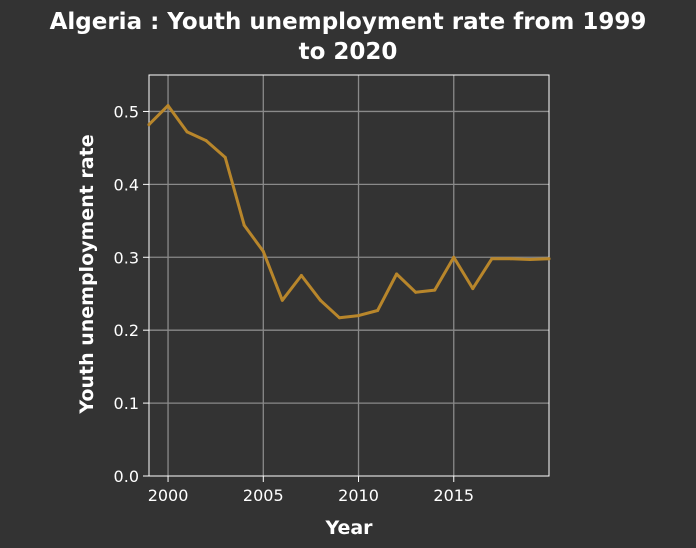 The height and width of the screenshot is (548, 696). Describe the element at coordinates (126, 476) in the screenshot. I see `y-tick-label: 0.0` at that location.